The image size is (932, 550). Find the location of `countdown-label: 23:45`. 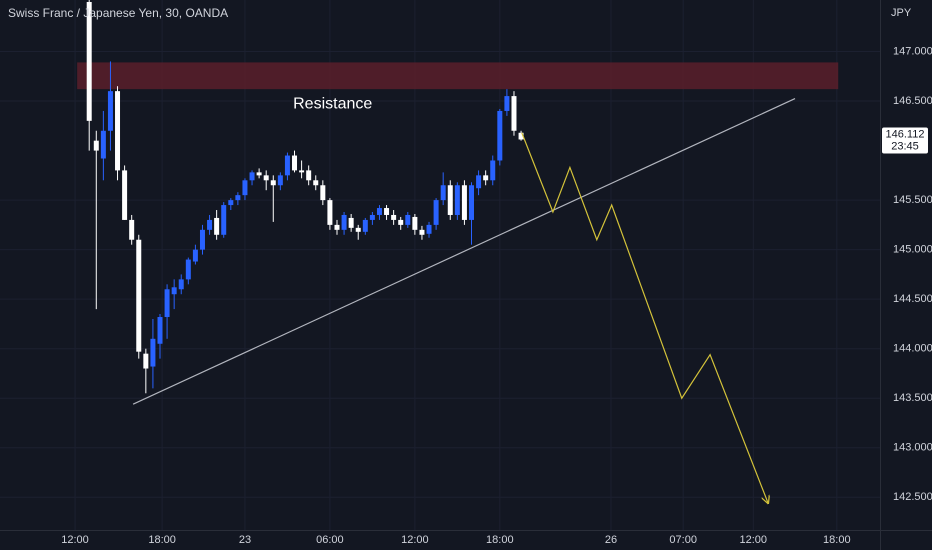

countdown-label: 23:45 is located at coordinates (905, 146).